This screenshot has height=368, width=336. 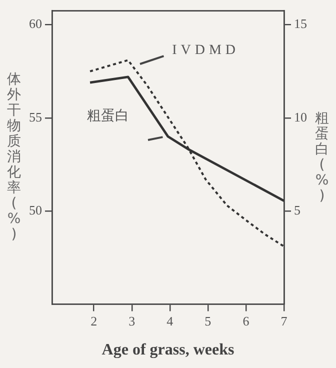 I want to click on y2-axis-title: 粗蛋白(%), so click(x=322, y=157).